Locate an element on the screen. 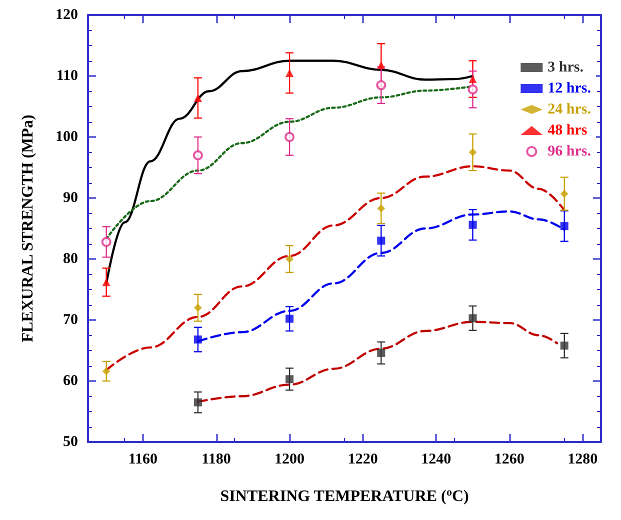  y-tick-label: 120 is located at coordinates (67, 15).